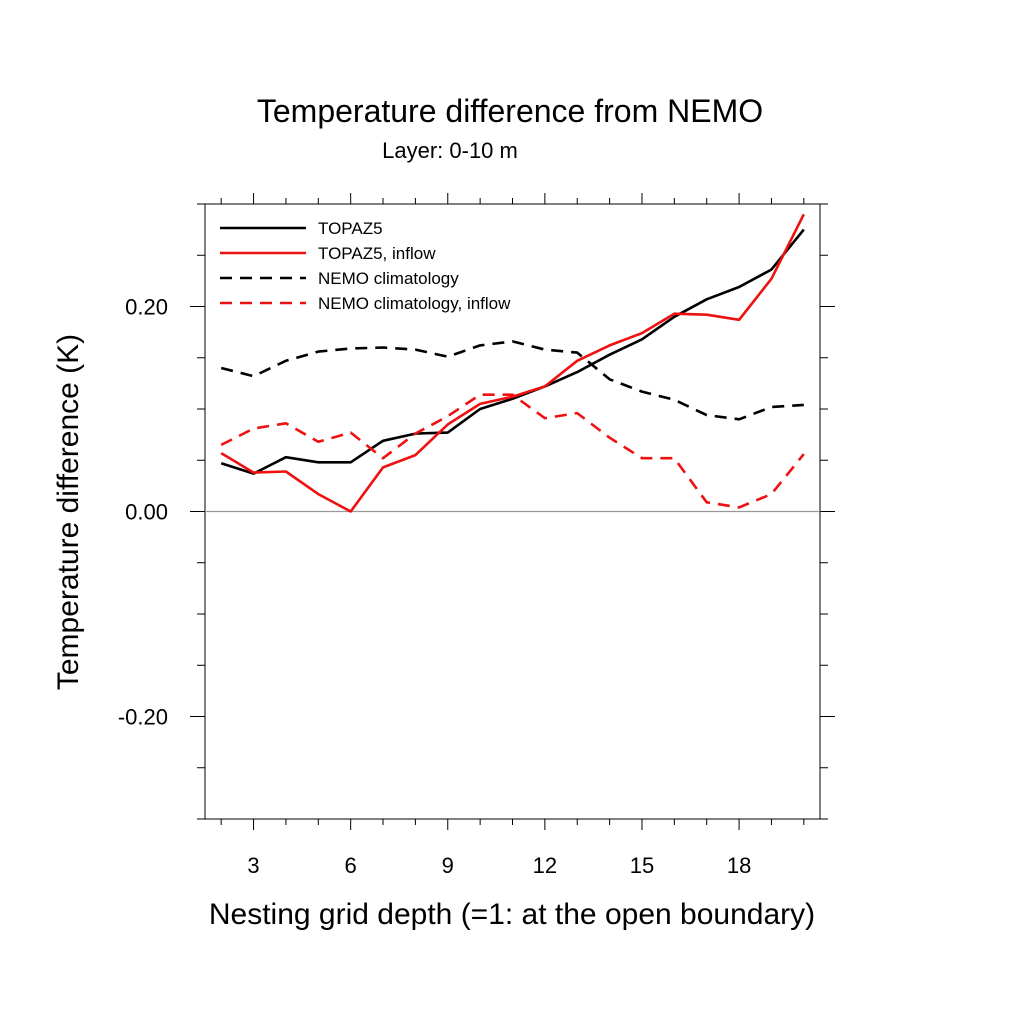 This screenshot has width=1024, height=1024. I want to click on x-tick-label: 15, so click(642, 865).